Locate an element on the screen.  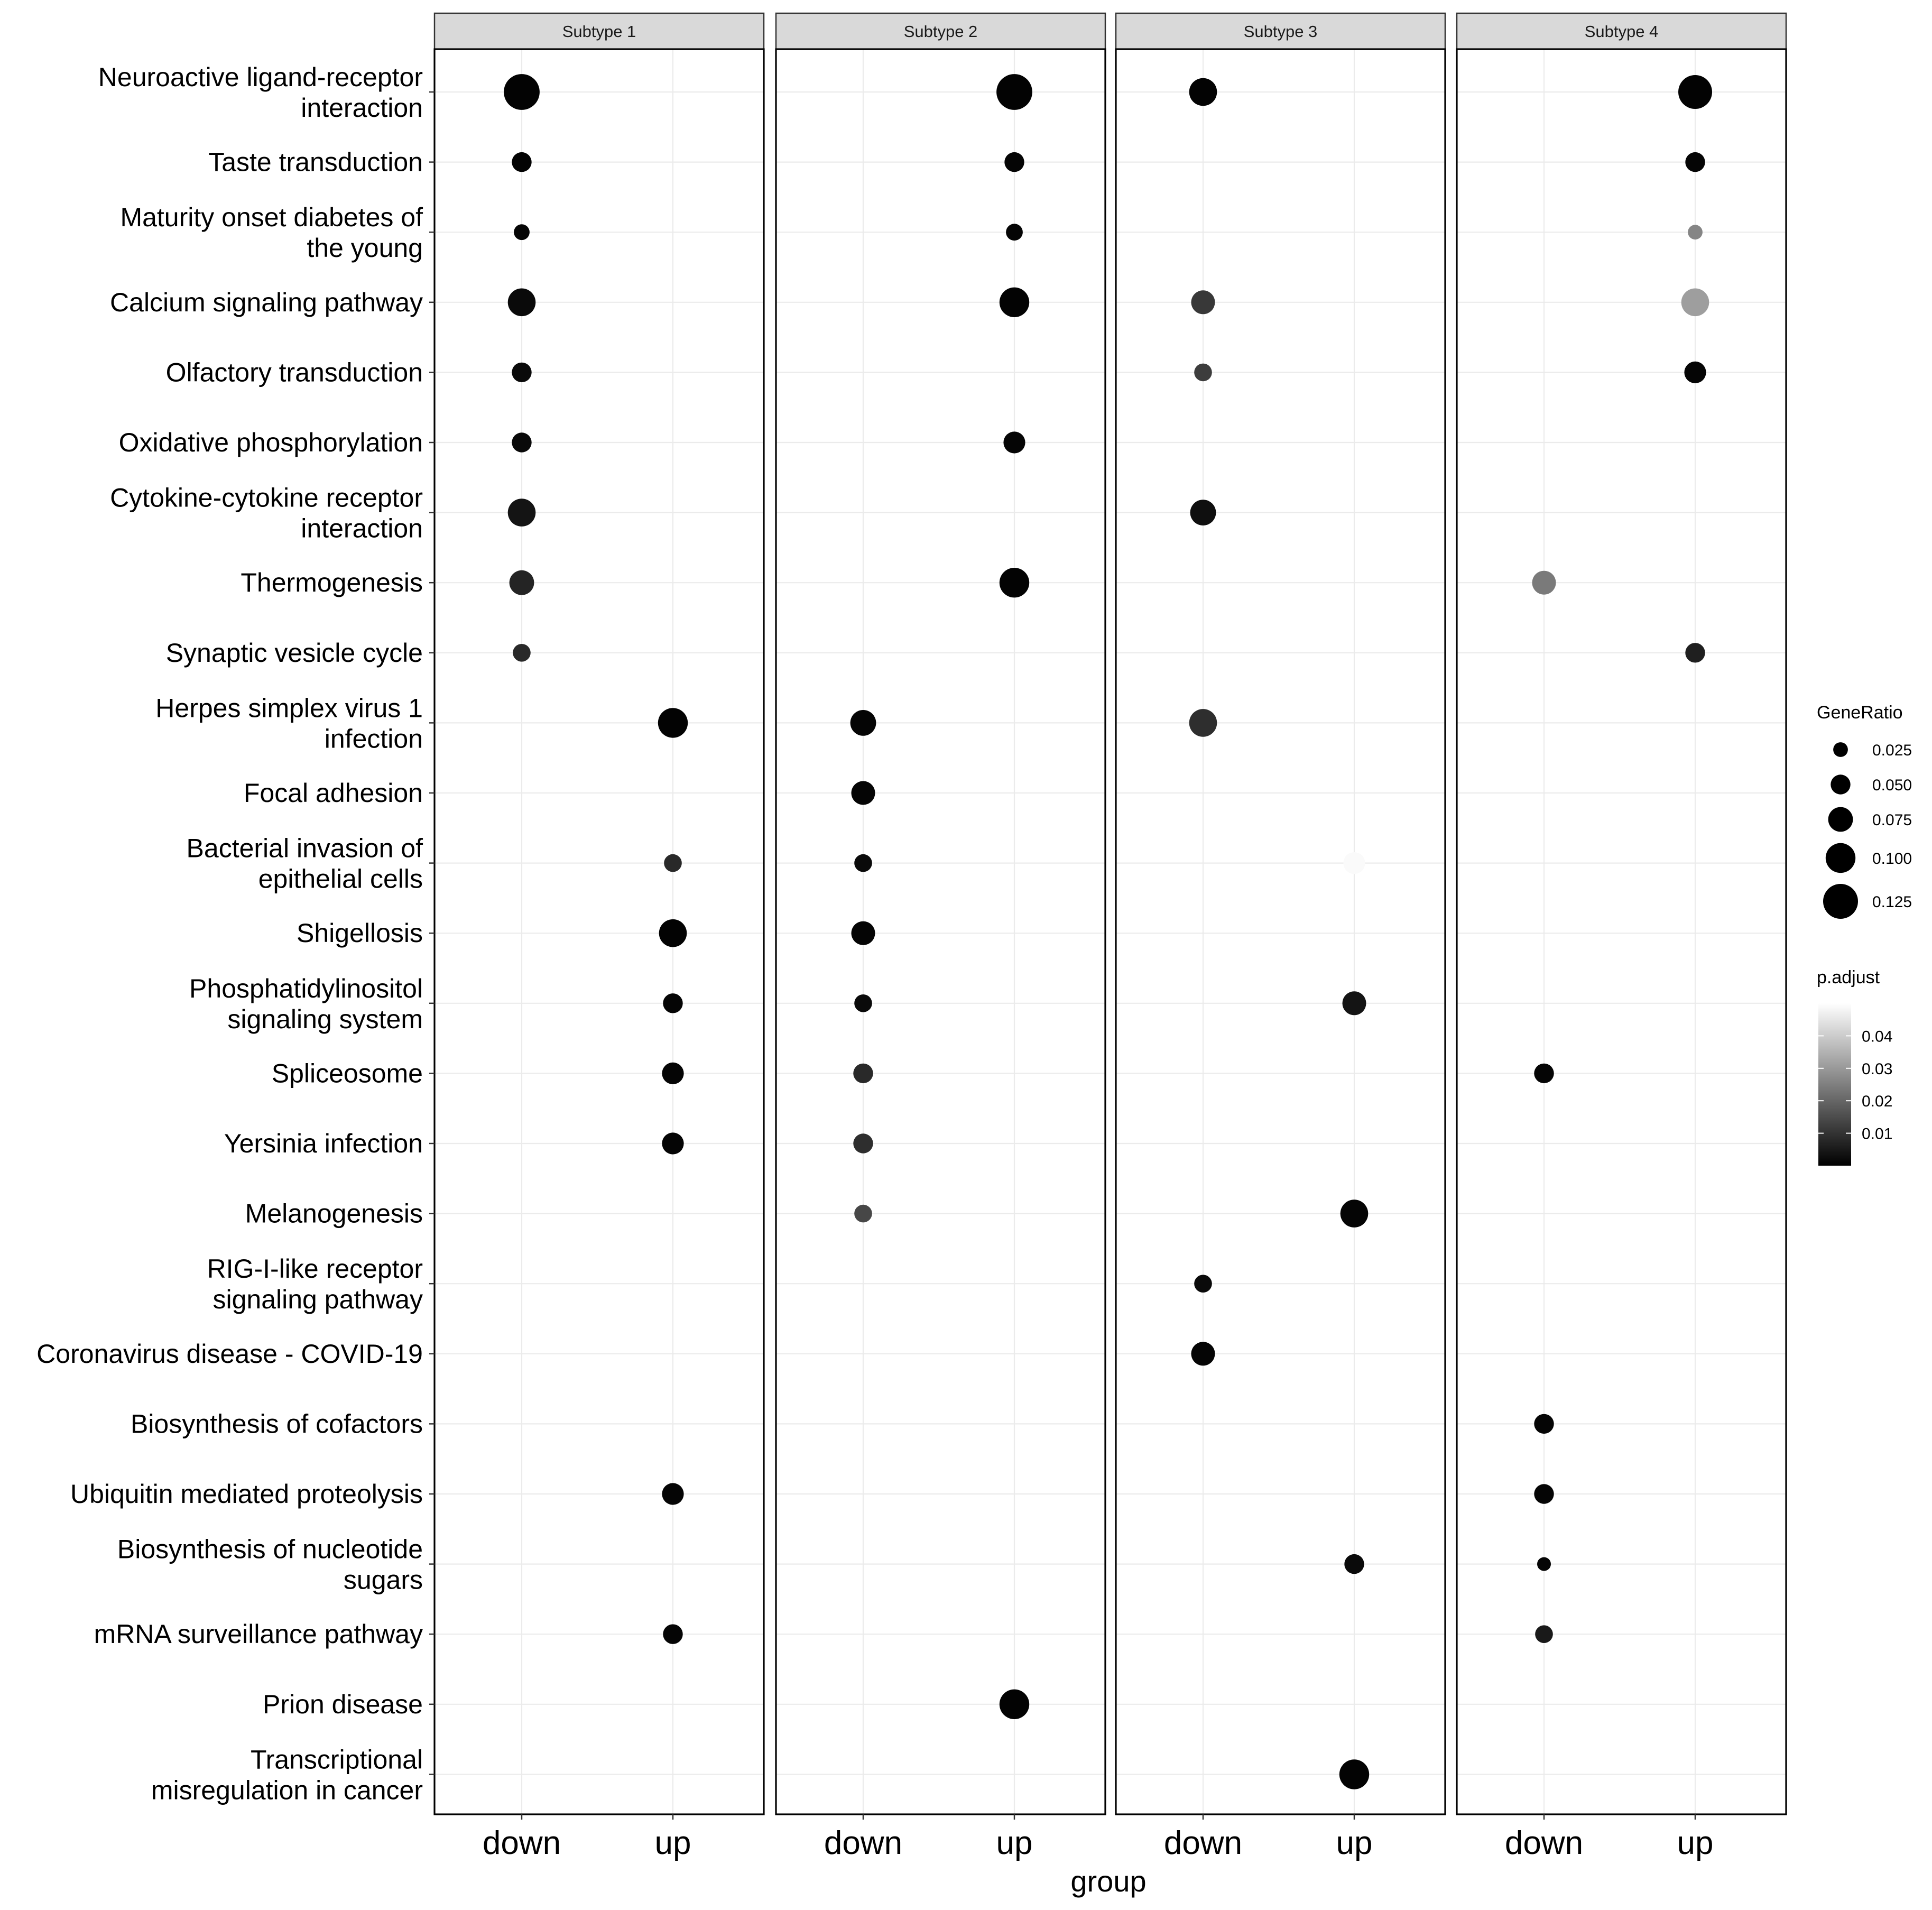
colorbar-label: 0.04 is located at coordinates (1877, 1036).